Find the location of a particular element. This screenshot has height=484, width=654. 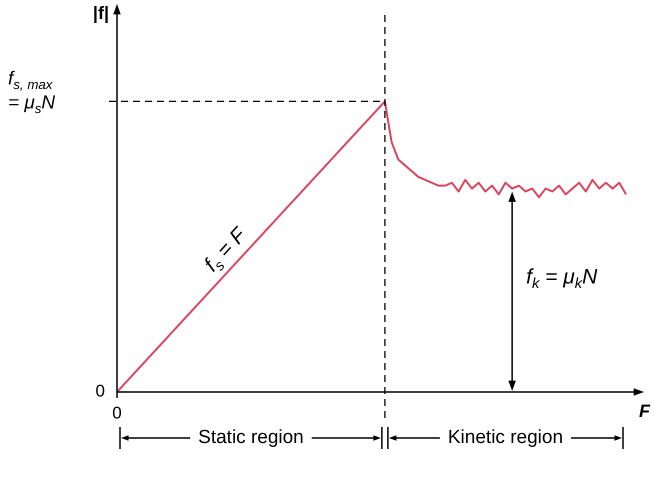

text: Static region is located at coordinates (251, 437).